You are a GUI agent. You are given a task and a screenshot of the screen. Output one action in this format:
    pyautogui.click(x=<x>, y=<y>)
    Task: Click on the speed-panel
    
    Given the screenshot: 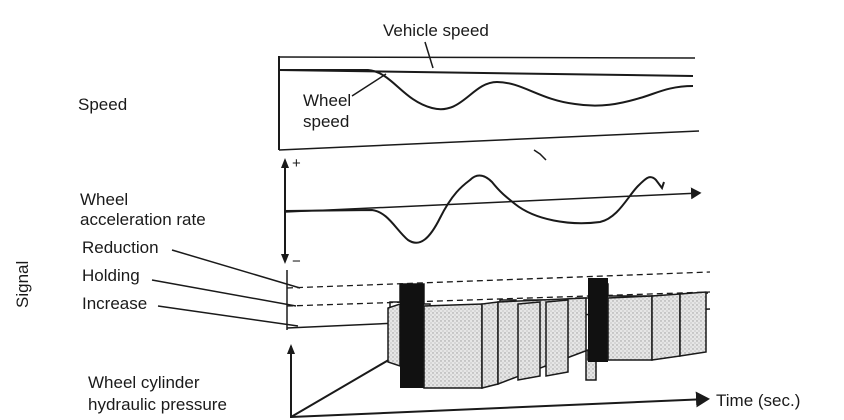 What is the action you would take?
    pyautogui.click(x=489, y=101)
    